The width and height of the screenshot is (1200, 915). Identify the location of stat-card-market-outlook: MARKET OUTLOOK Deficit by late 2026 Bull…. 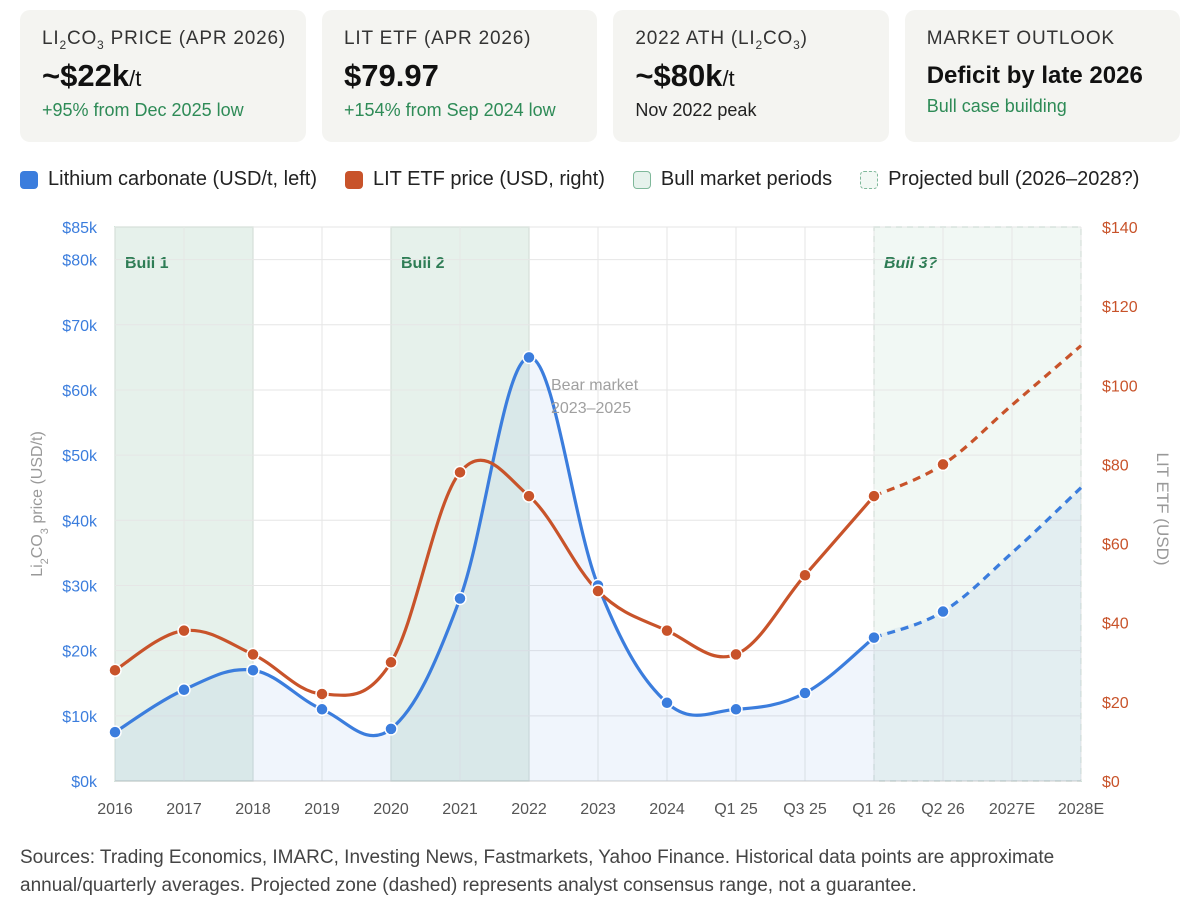
(1042, 76).